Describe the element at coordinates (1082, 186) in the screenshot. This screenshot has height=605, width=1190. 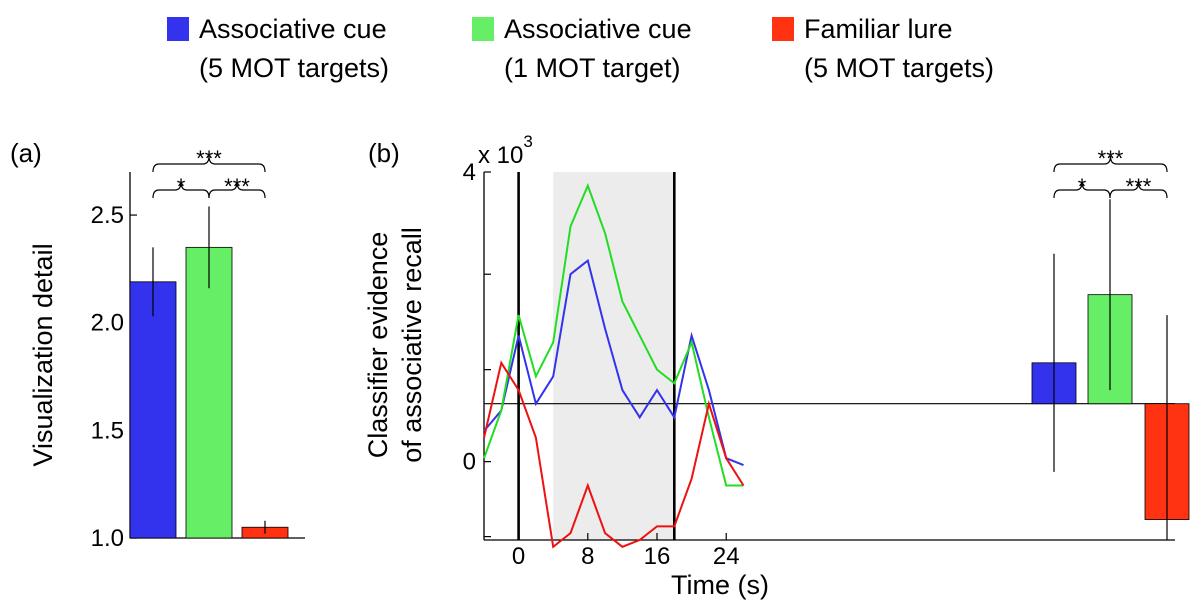
I see `panel-b-significance-label: *` at that location.